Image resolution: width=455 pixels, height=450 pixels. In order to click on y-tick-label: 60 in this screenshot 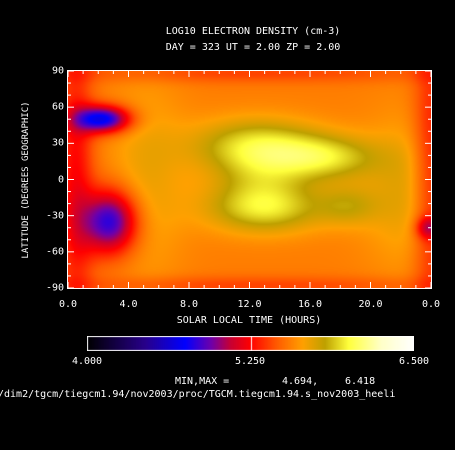, I will do `click(57, 107)`.